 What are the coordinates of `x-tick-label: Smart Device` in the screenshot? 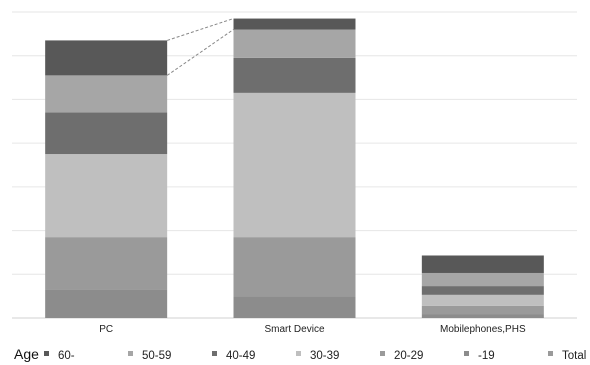 It's located at (294, 329).